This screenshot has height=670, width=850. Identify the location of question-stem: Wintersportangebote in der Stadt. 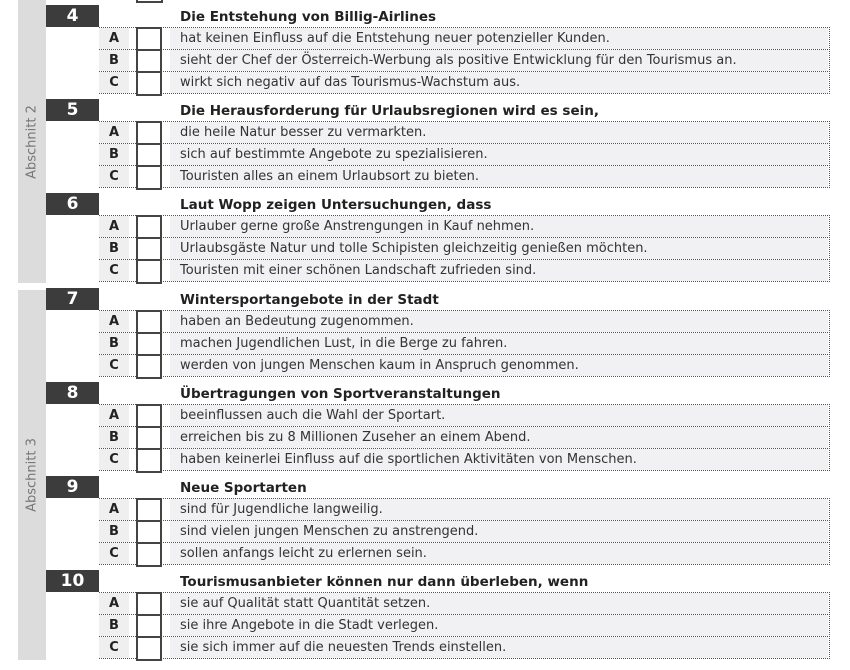
(309, 300).